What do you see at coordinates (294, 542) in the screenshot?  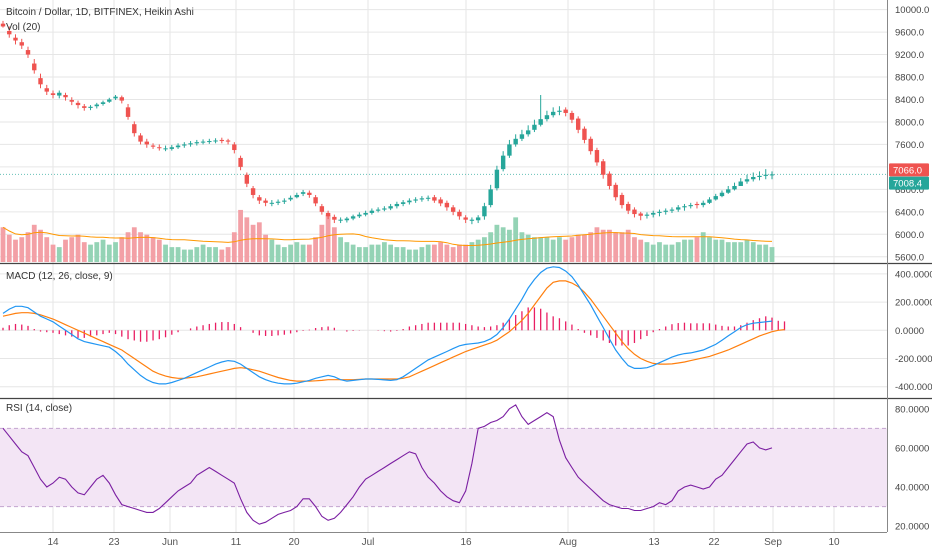 I see `x-tick-label: 20` at bounding box center [294, 542].